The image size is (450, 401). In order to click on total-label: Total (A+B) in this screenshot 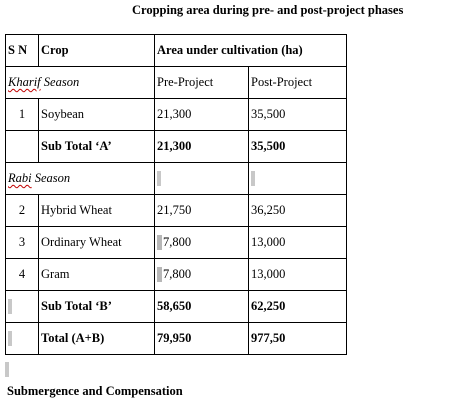, I will do `click(96, 338)`.